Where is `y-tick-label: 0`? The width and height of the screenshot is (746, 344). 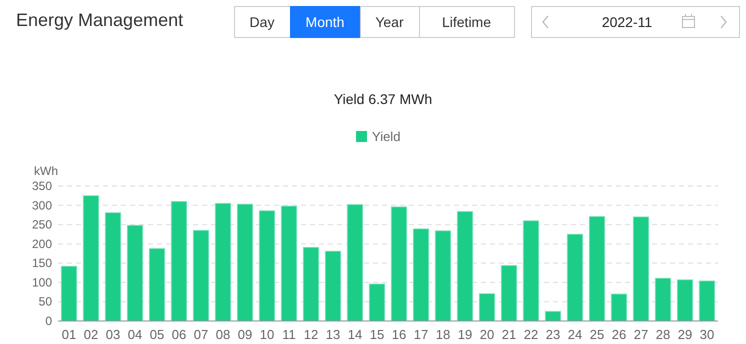 y-tick-label: 0 is located at coordinates (48, 321).